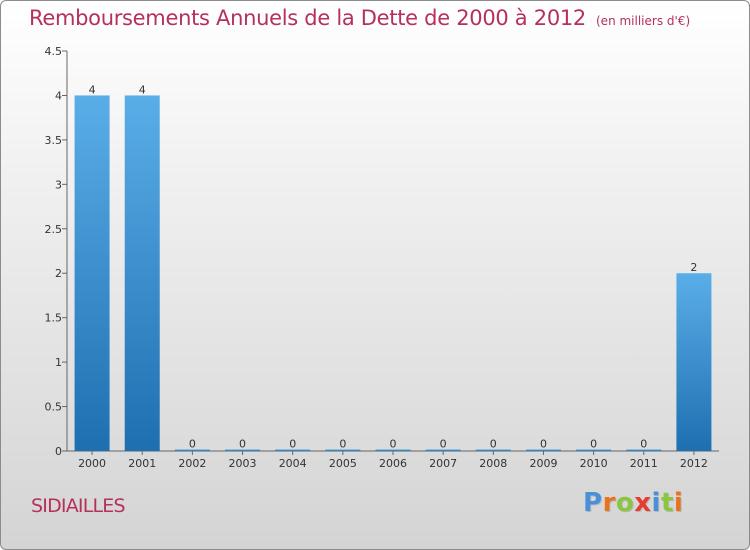  What do you see at coordinates (644, 463) in the screenshot?
I see `x-tick-label-2011: 2011` at bounding box center [644, 463].